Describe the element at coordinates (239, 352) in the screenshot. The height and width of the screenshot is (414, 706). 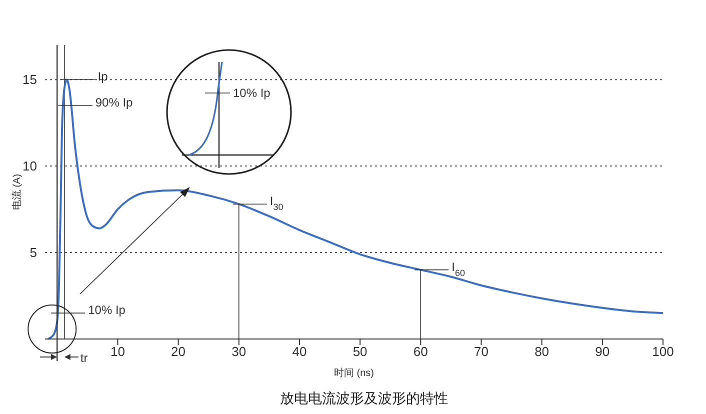
I see `x-tick-label: 30` at that location.